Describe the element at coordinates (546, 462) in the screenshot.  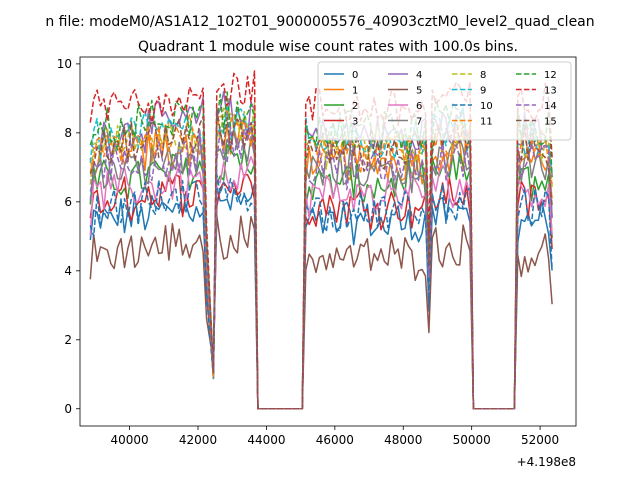
I see `x-axis-offset-label: +4.198e8` at that location.